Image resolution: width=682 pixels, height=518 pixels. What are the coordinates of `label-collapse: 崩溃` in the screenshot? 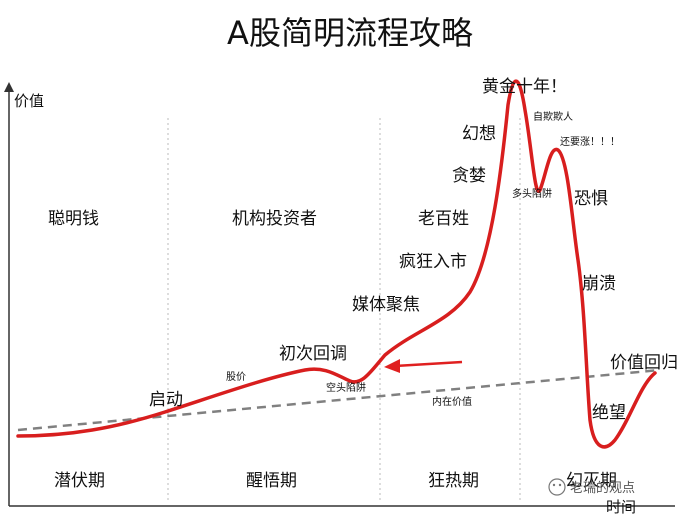 It's located at (599, 284).